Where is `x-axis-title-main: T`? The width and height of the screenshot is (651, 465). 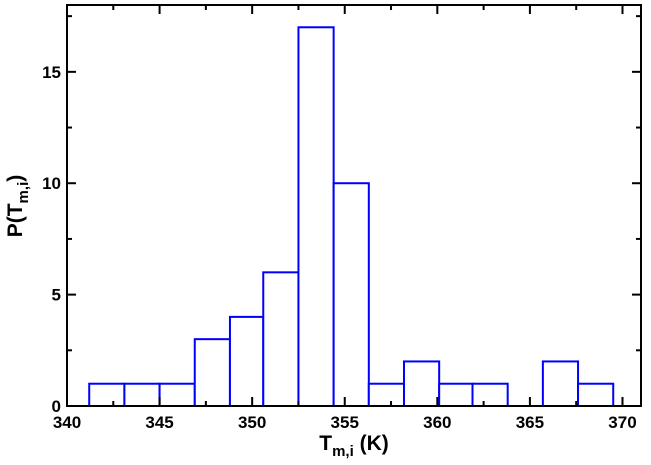
x-axis-title-main: T is located at coordinates (325, 443).